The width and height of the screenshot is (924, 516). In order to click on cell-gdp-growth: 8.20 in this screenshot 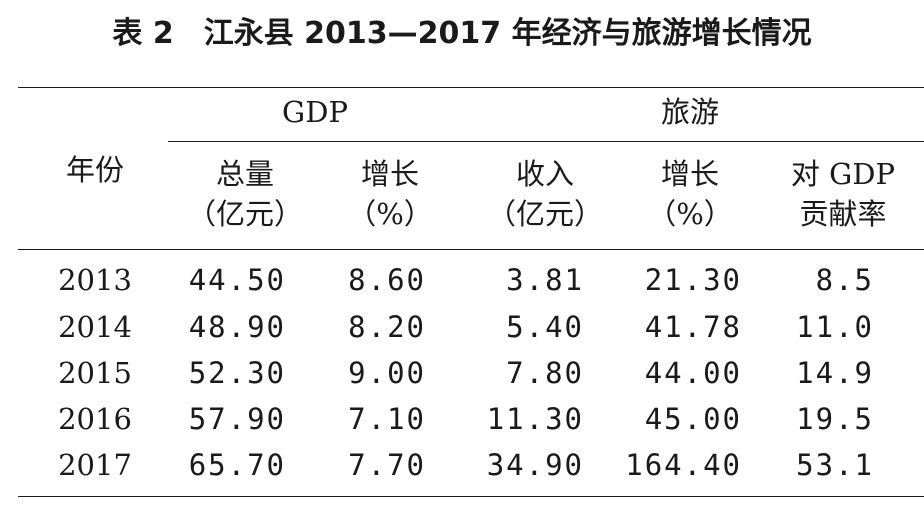, I will do `click(387, 327)`.